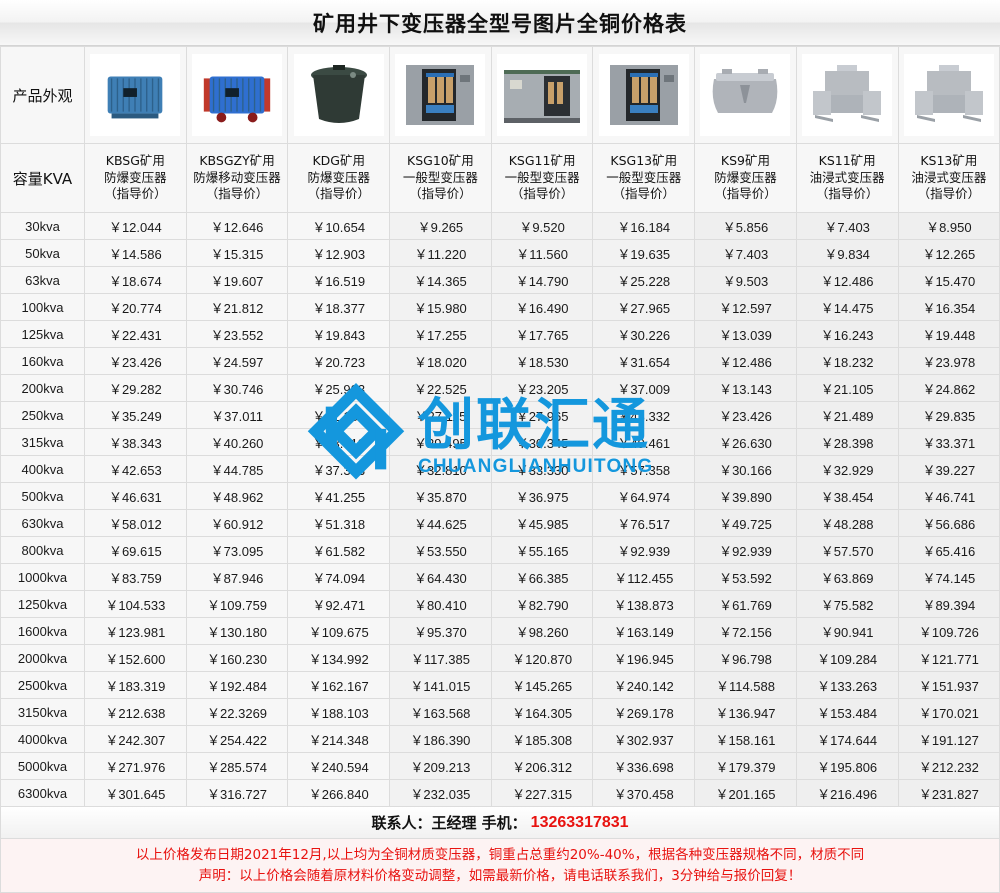 Image resolution: width=1000 pixels, height=893 pixels. Describe the element at coordinates (42, 712) in the screenshot. I see `capacity-cell: 3150kva` at that location.